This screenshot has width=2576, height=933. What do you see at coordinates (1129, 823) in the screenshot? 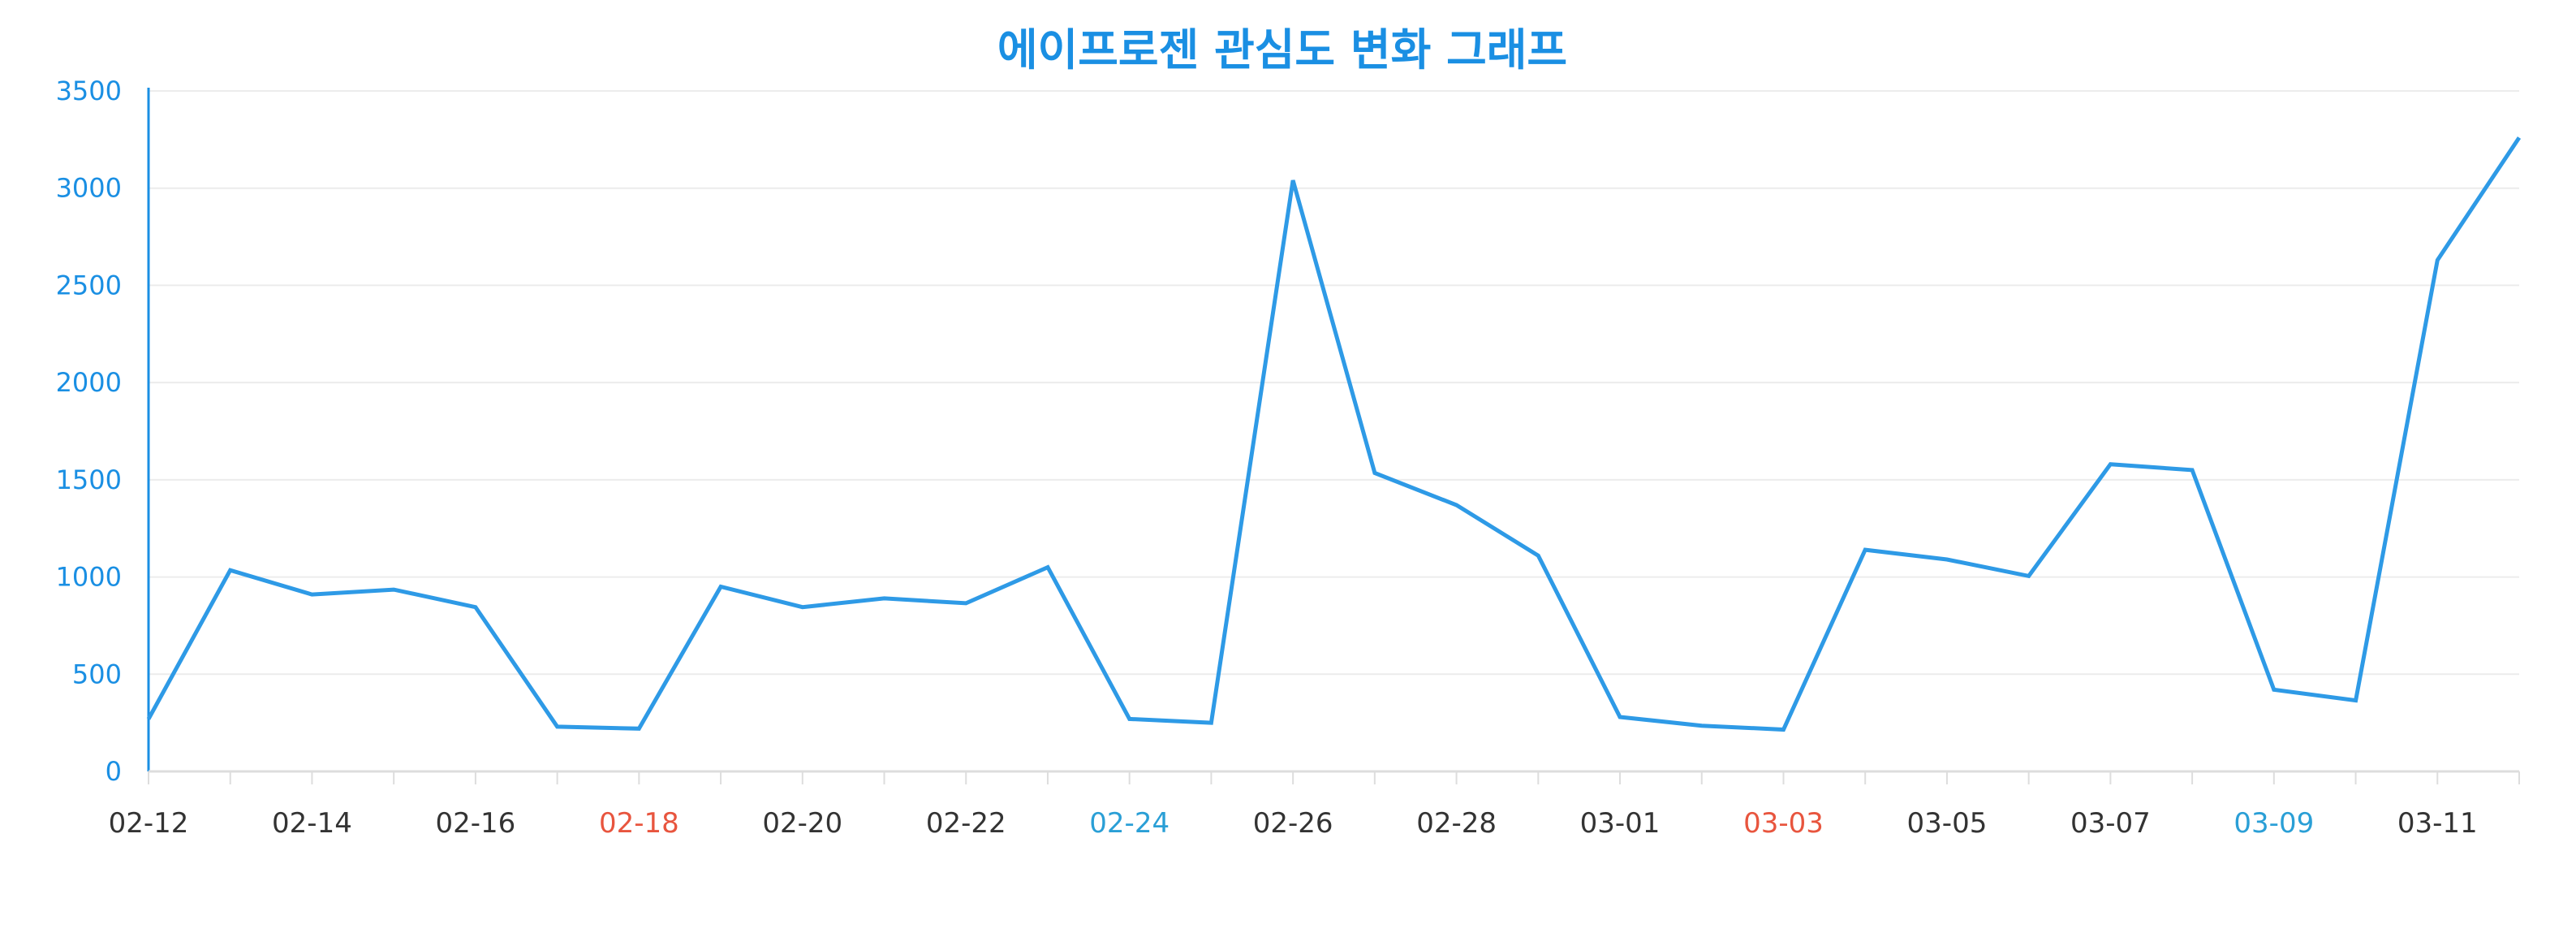
I see `x-tick-label: 02-24` at bounding box center [1129, 823].